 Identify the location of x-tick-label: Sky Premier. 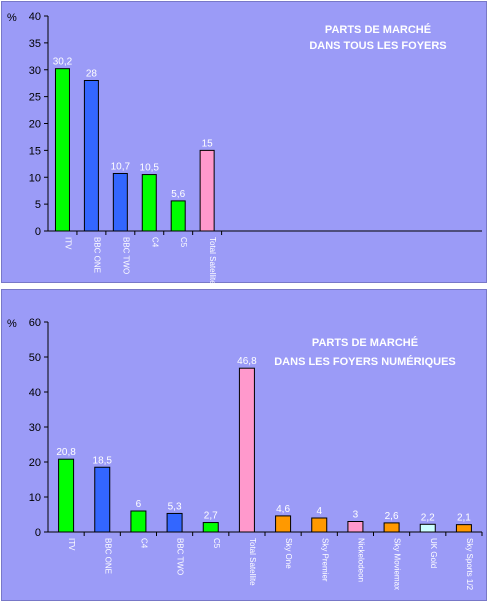
(324, 560).